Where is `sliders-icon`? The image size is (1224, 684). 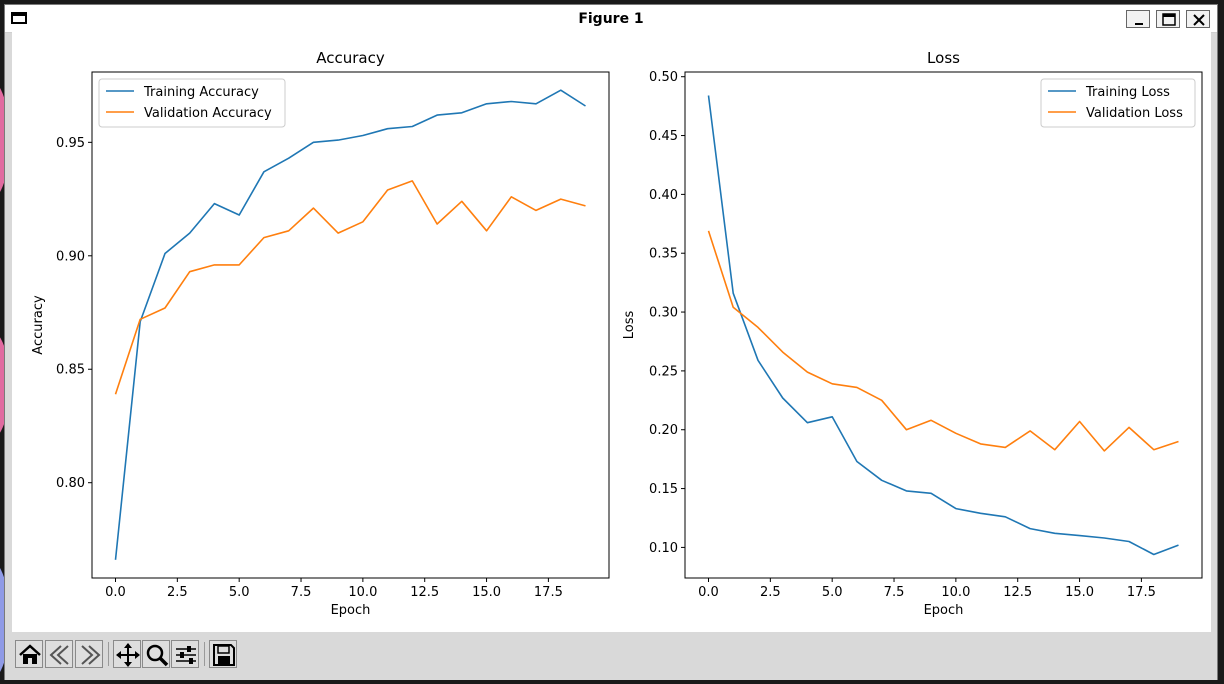 sliders-icon is located at coordinates (186, 655).